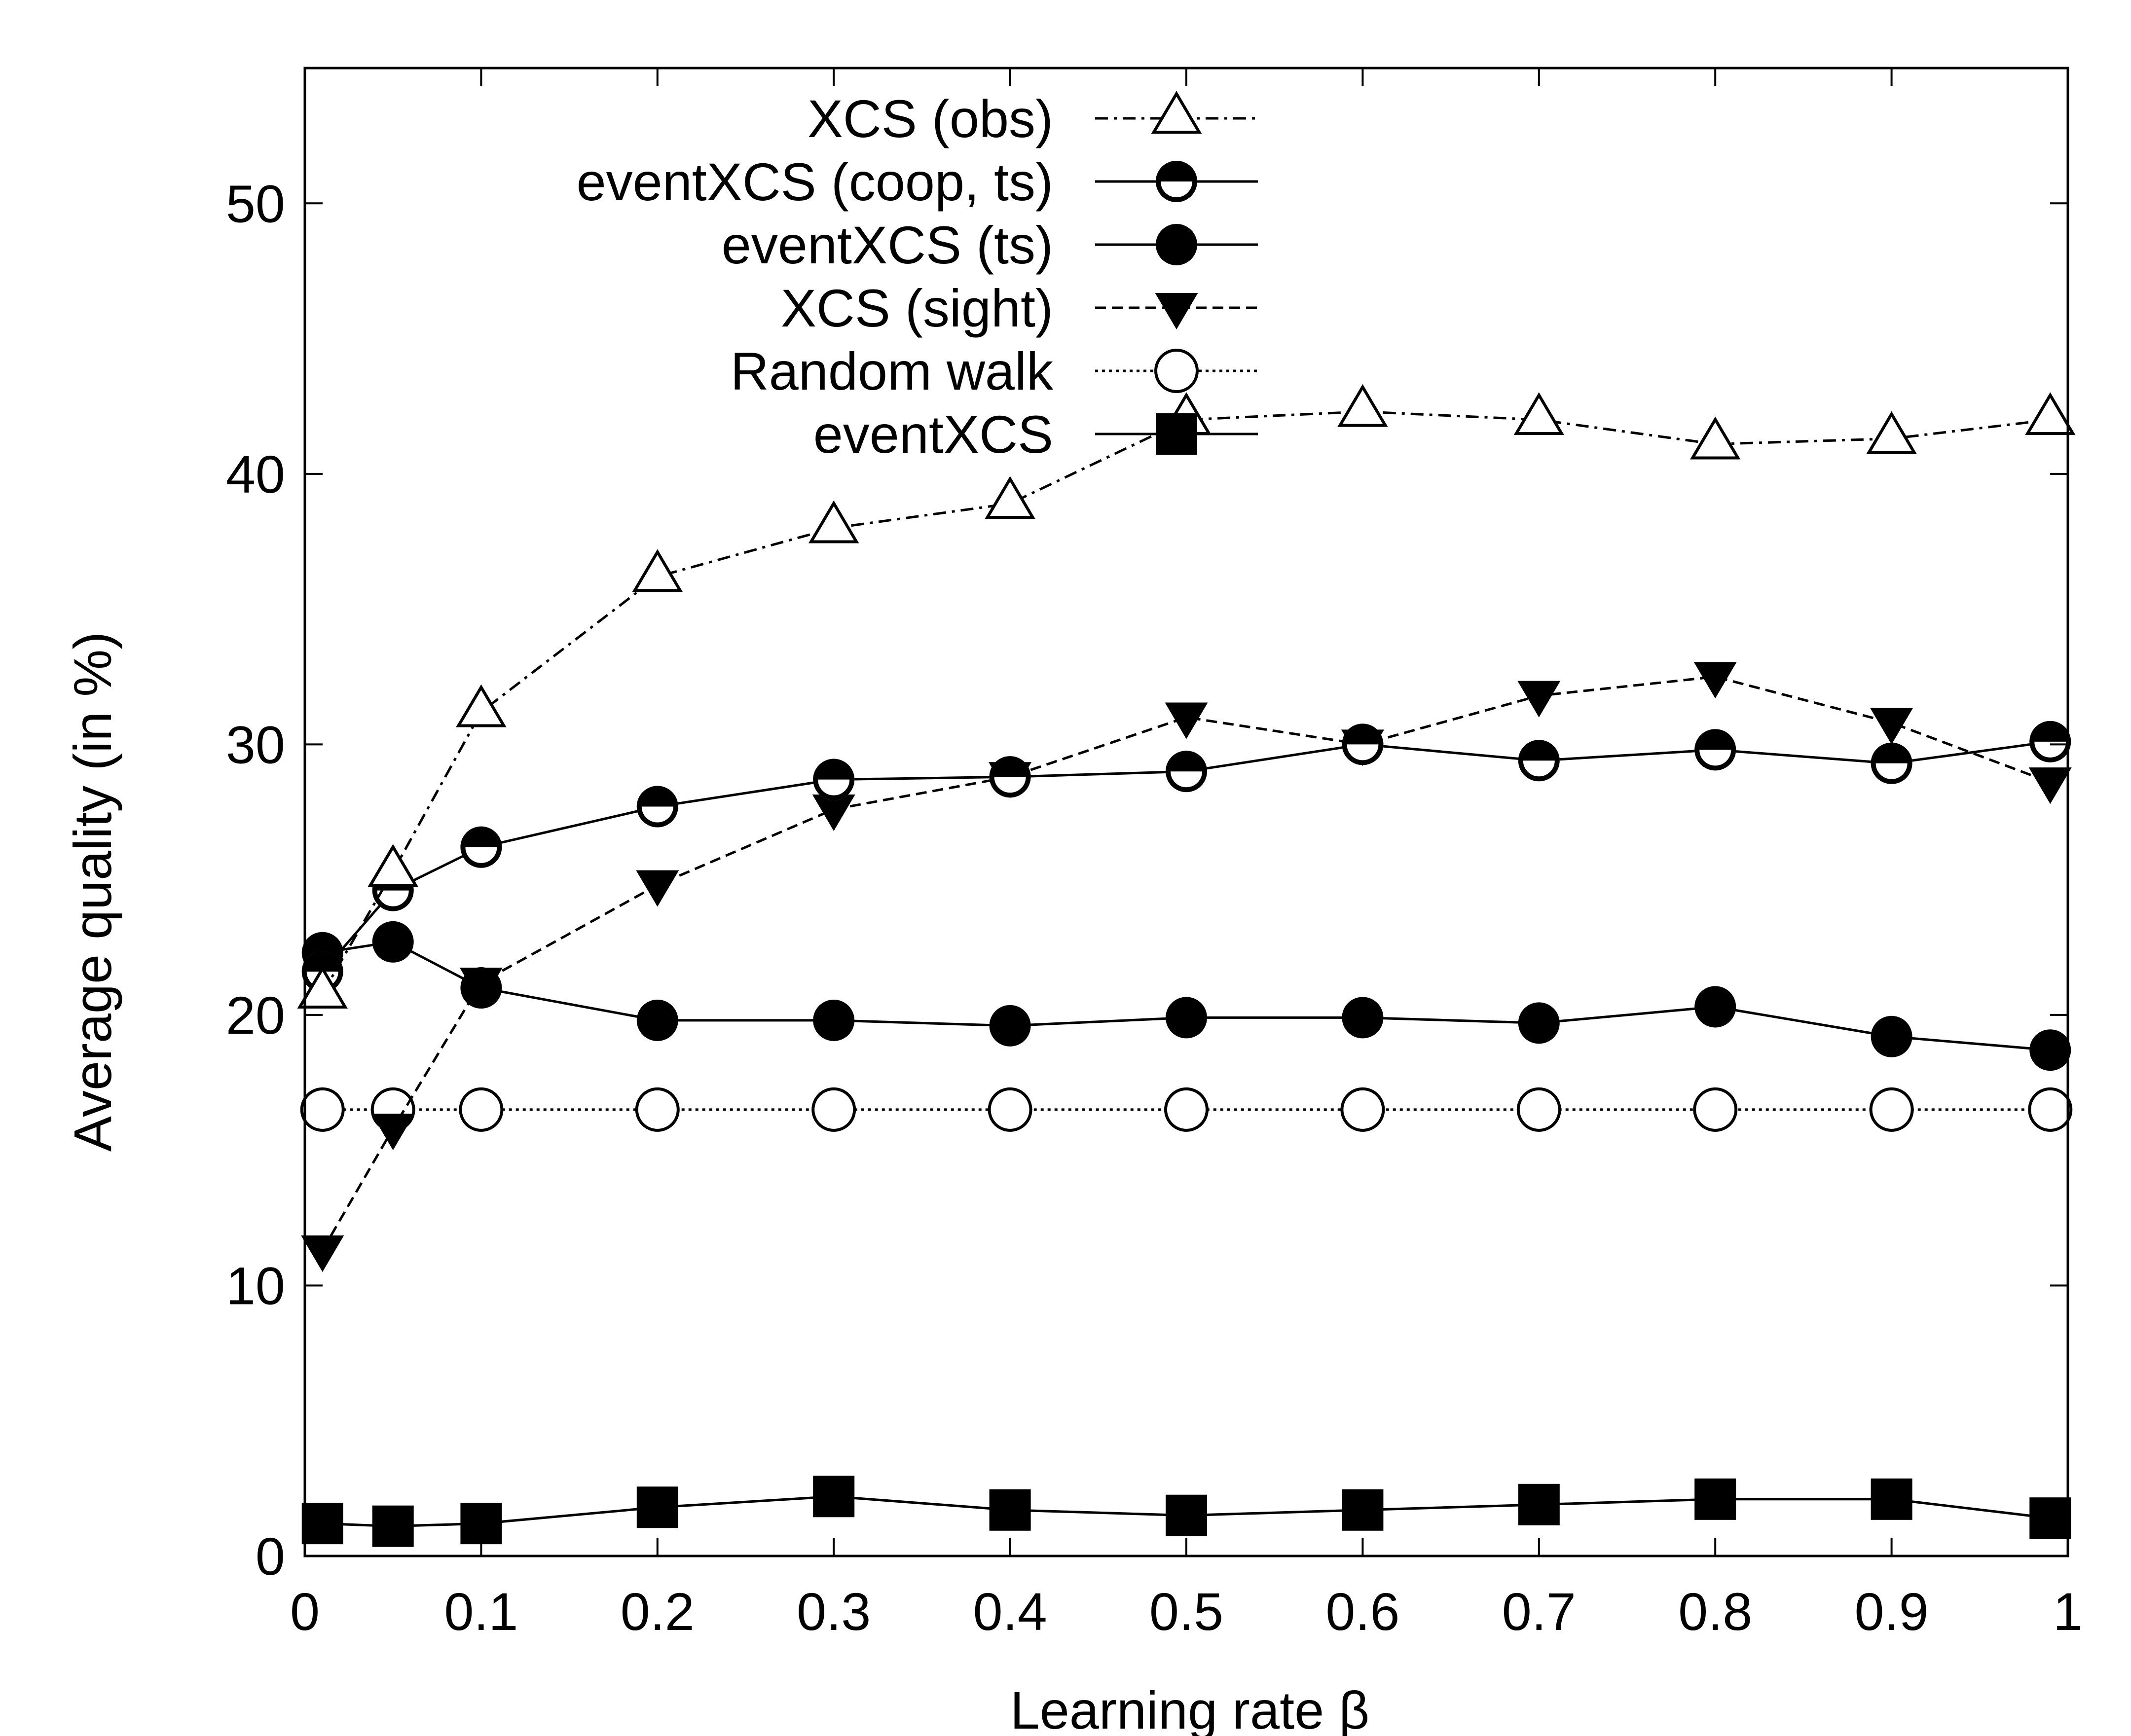  I want to click on y-tick-label: 30, so click(255, 745).